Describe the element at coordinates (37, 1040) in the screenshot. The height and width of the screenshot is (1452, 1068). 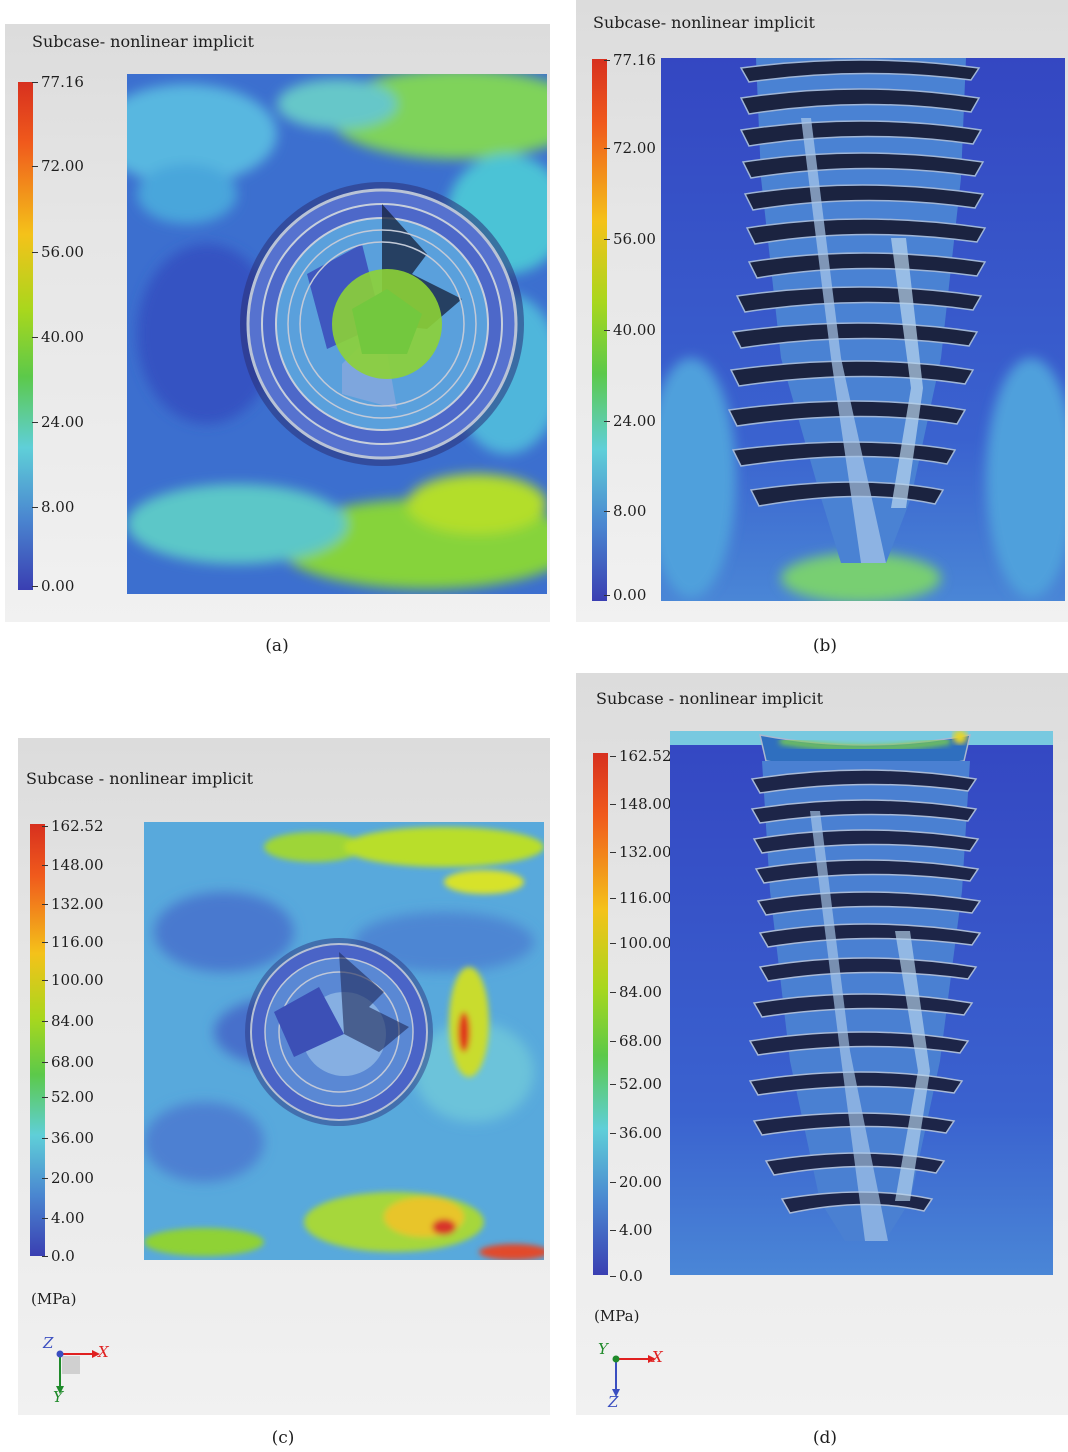
I see `panel-c-color-scale` at that location.